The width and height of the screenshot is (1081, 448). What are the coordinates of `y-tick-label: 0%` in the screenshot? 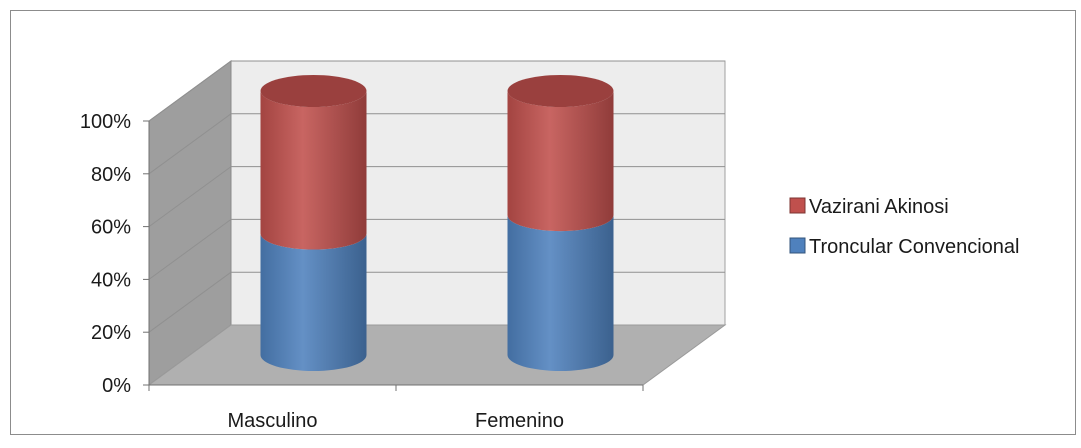 It's located at (116, 386).